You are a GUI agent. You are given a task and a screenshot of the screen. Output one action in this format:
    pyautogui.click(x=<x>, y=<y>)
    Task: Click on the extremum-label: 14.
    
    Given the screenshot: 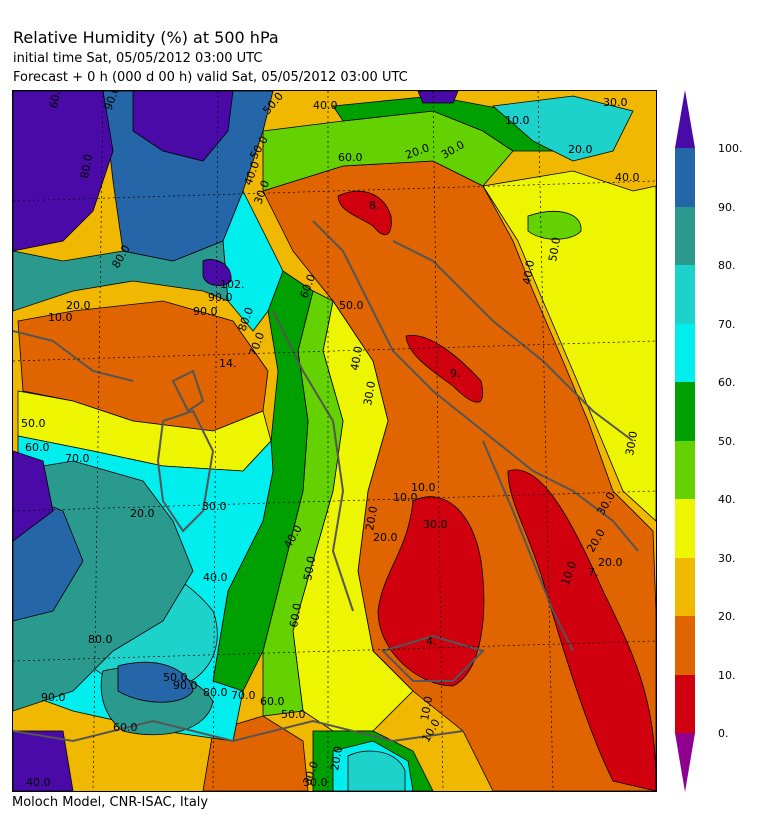 What is the action you would take?
    pyautogui.click(x=228, y=363)
    